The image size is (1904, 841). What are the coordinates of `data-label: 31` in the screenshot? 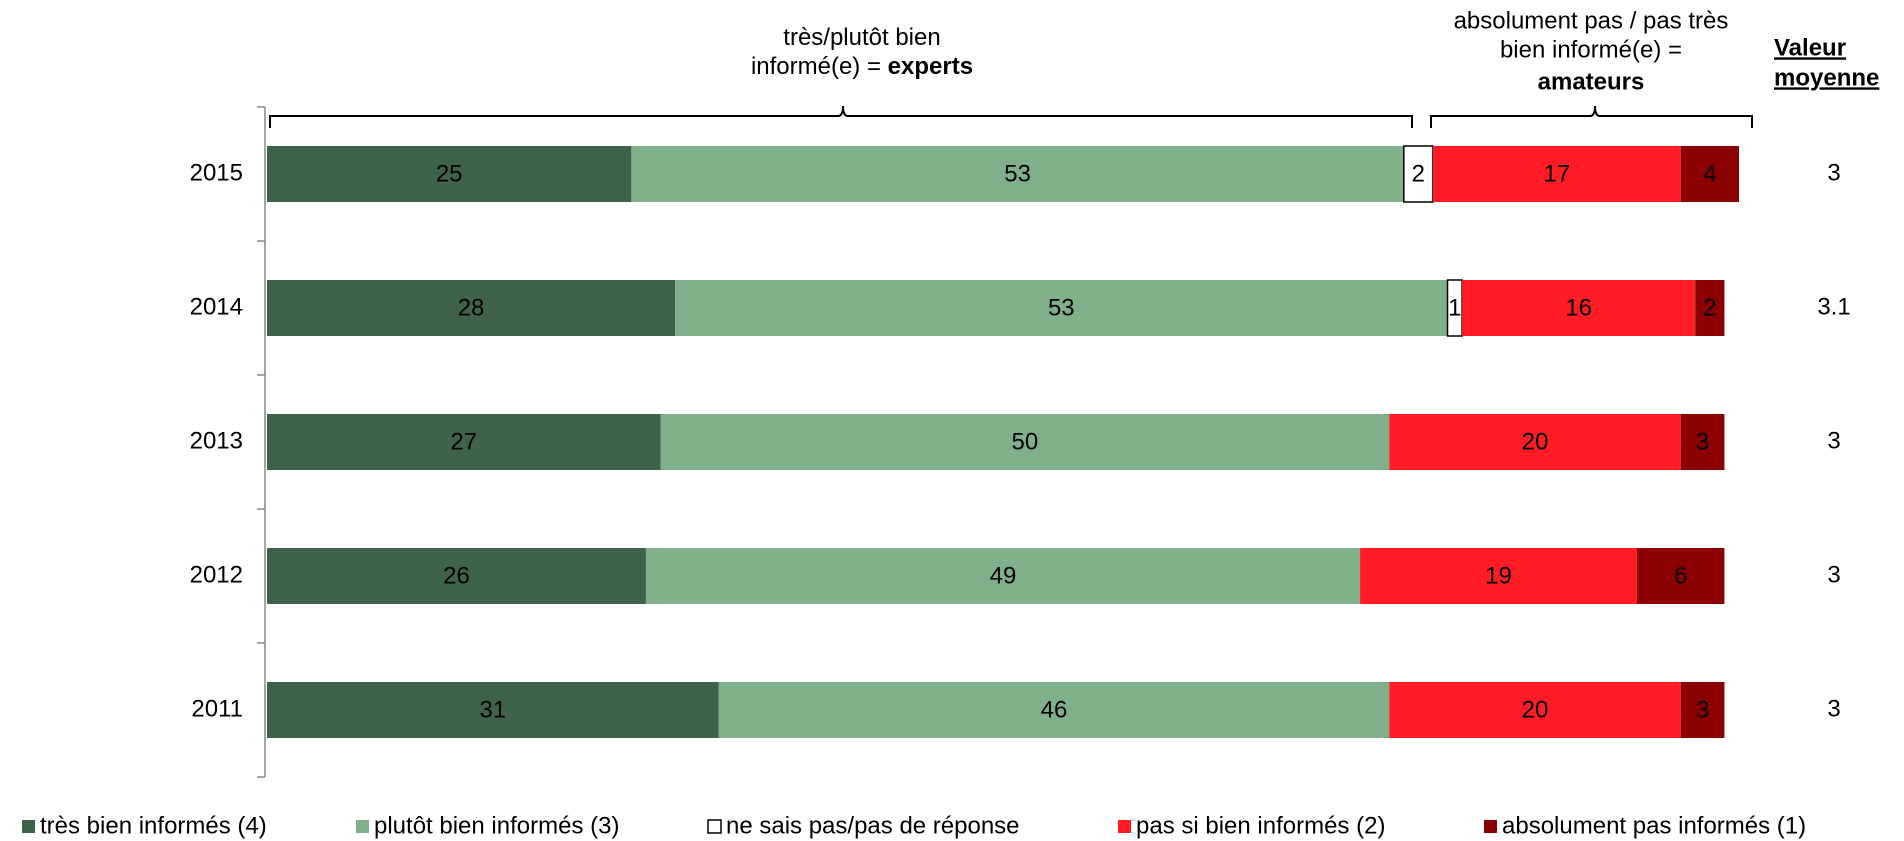 It's located at (493, 709).